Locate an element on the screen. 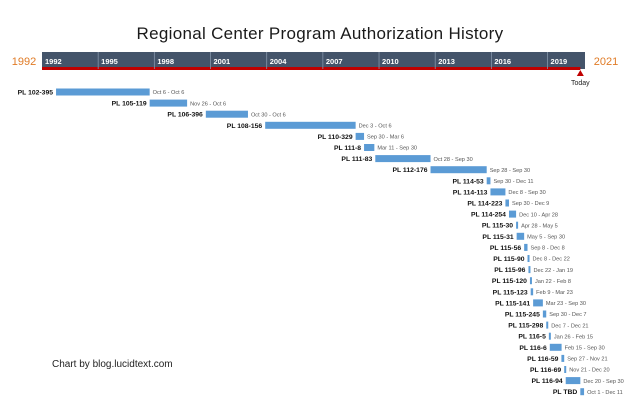  task-dates: Oct 30 - Oct 6 is located at coordinates (268, 115).